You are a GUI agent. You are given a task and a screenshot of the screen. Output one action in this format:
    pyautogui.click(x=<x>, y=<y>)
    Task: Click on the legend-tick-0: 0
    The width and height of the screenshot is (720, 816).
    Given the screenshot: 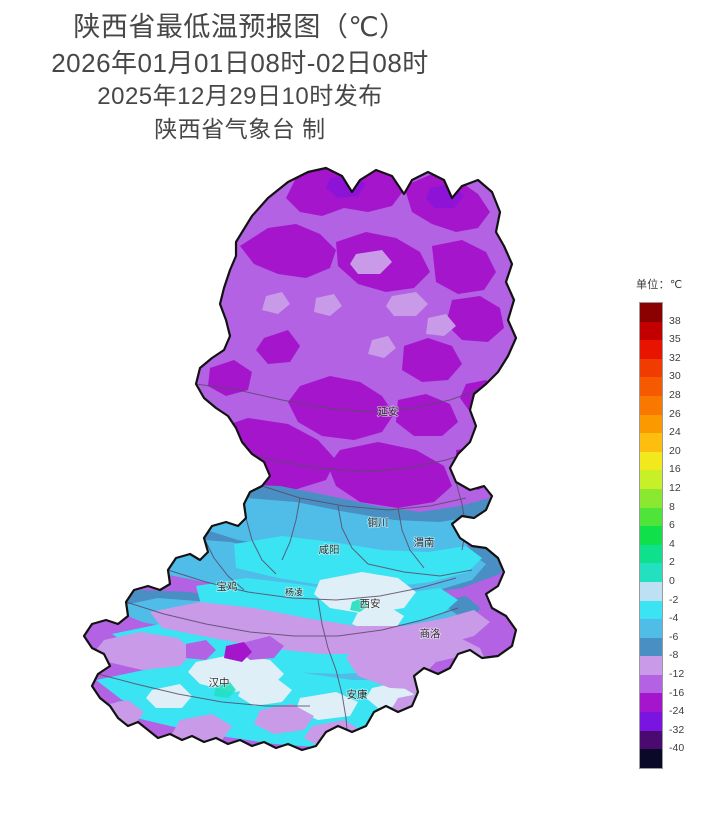 What is the action you would take?
    pyautogui.click(x=672, y=580)
    